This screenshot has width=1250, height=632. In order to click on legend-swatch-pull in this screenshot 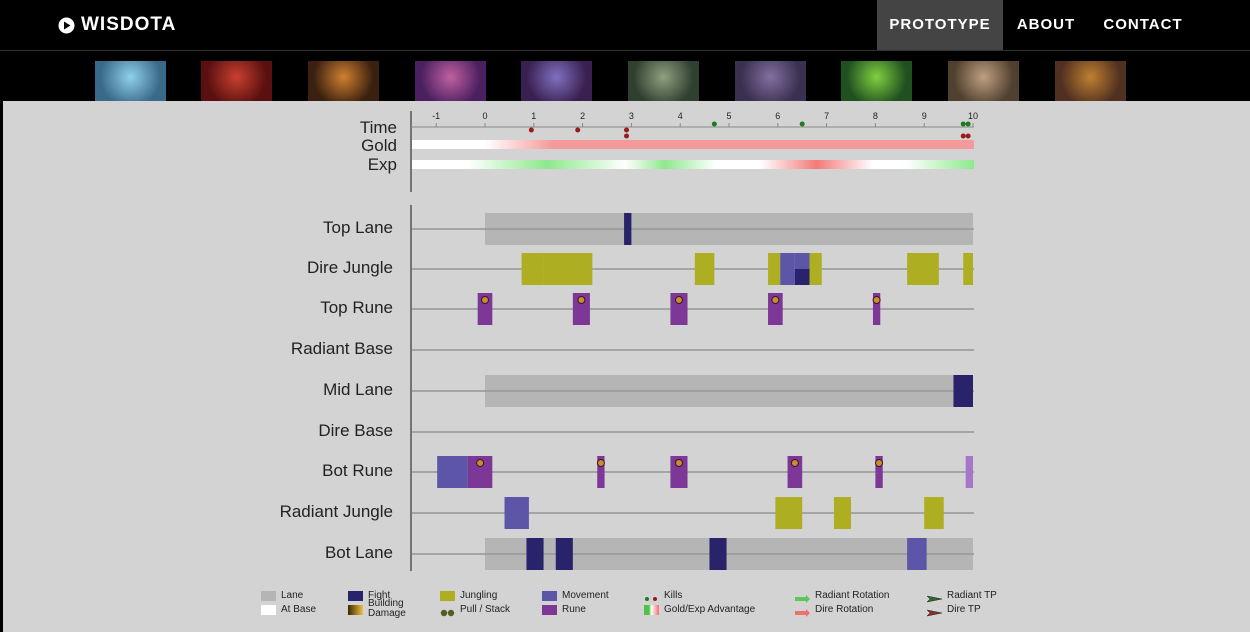, I will do `click(447, 614)`.